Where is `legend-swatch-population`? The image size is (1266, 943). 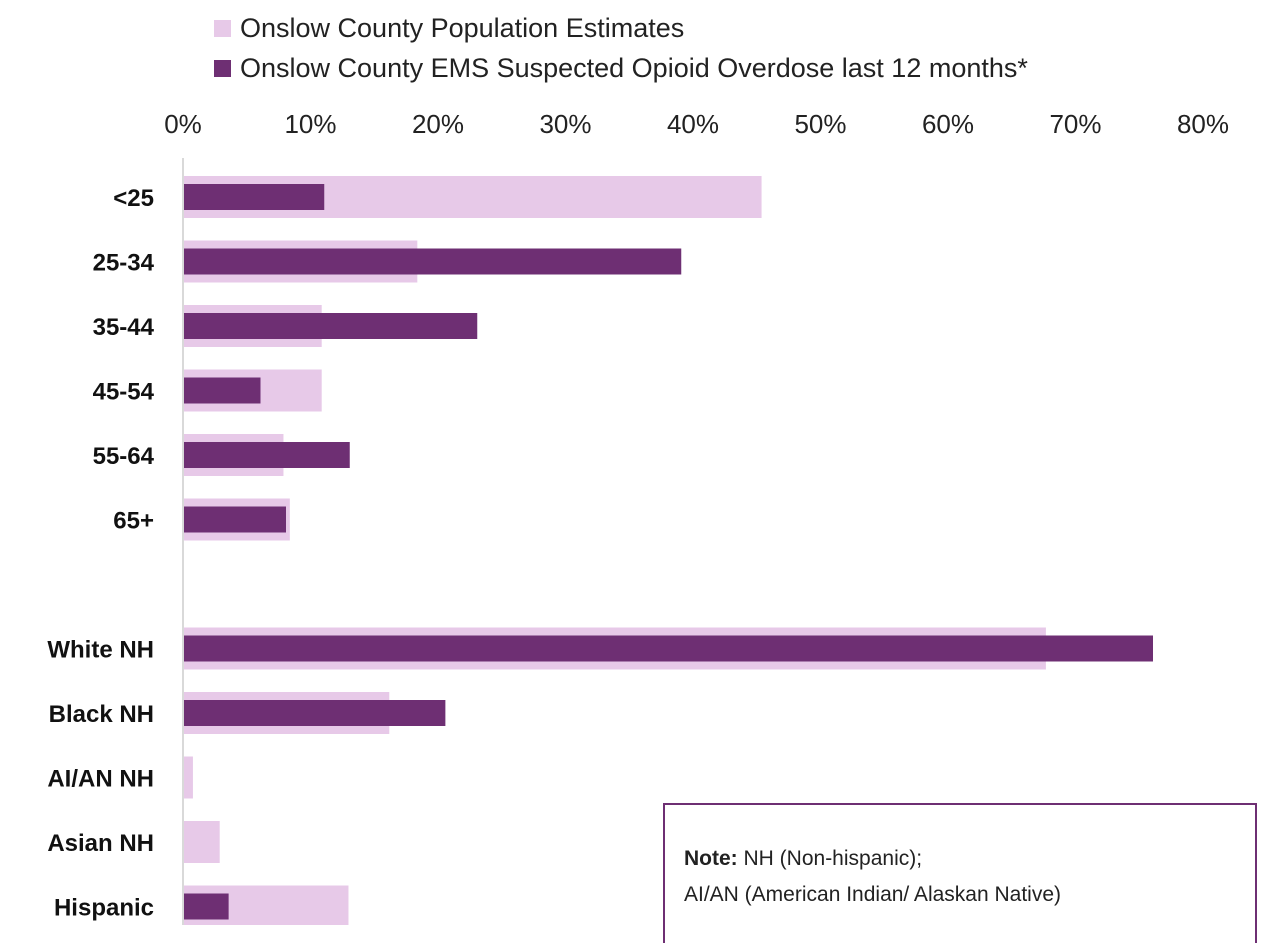
legend-swatch-population is located at coordinates (222, 28).